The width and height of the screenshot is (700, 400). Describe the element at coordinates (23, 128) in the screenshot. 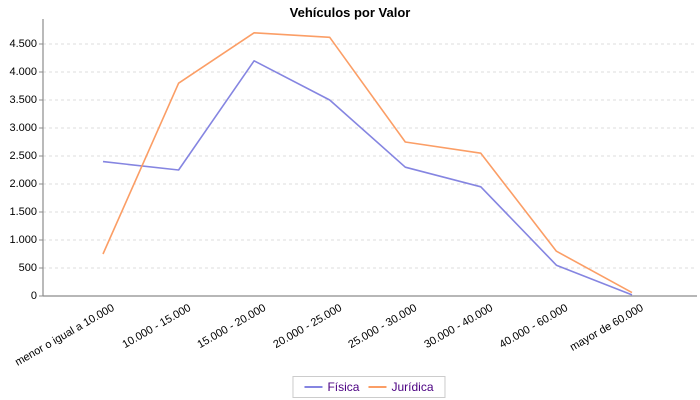

I see `y-tick-label: 3.000` at that location.